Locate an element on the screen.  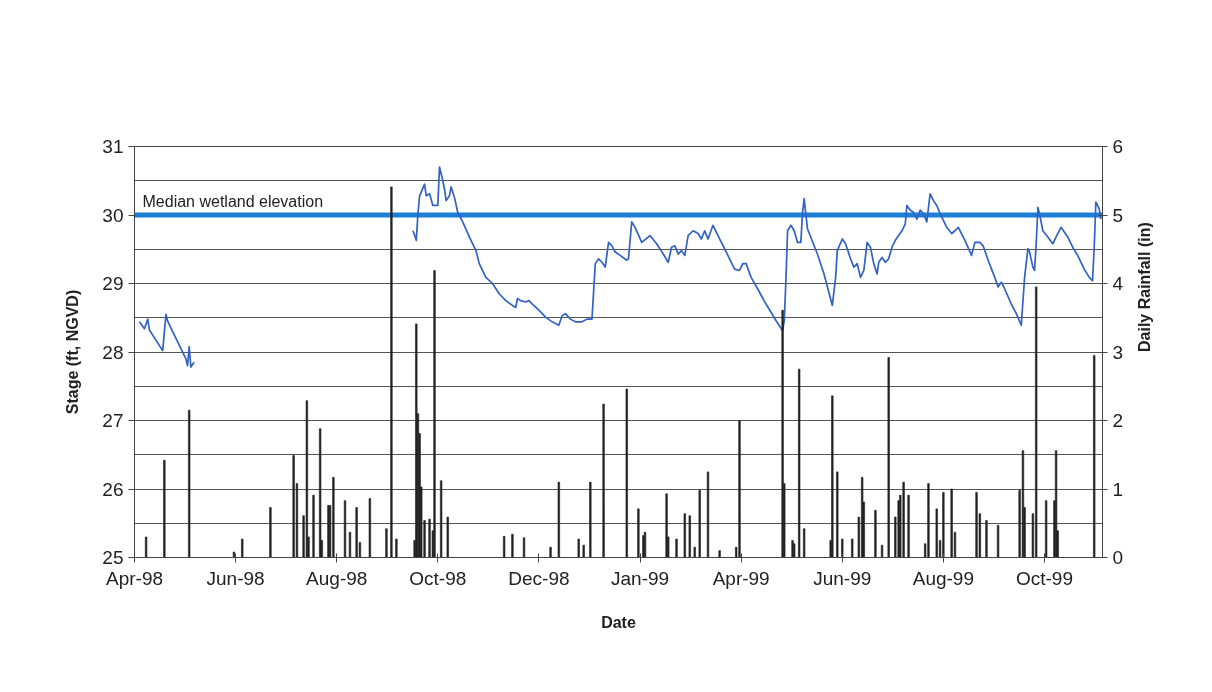
y2-tick-label: 3 is located at coordinates (1118, 352).